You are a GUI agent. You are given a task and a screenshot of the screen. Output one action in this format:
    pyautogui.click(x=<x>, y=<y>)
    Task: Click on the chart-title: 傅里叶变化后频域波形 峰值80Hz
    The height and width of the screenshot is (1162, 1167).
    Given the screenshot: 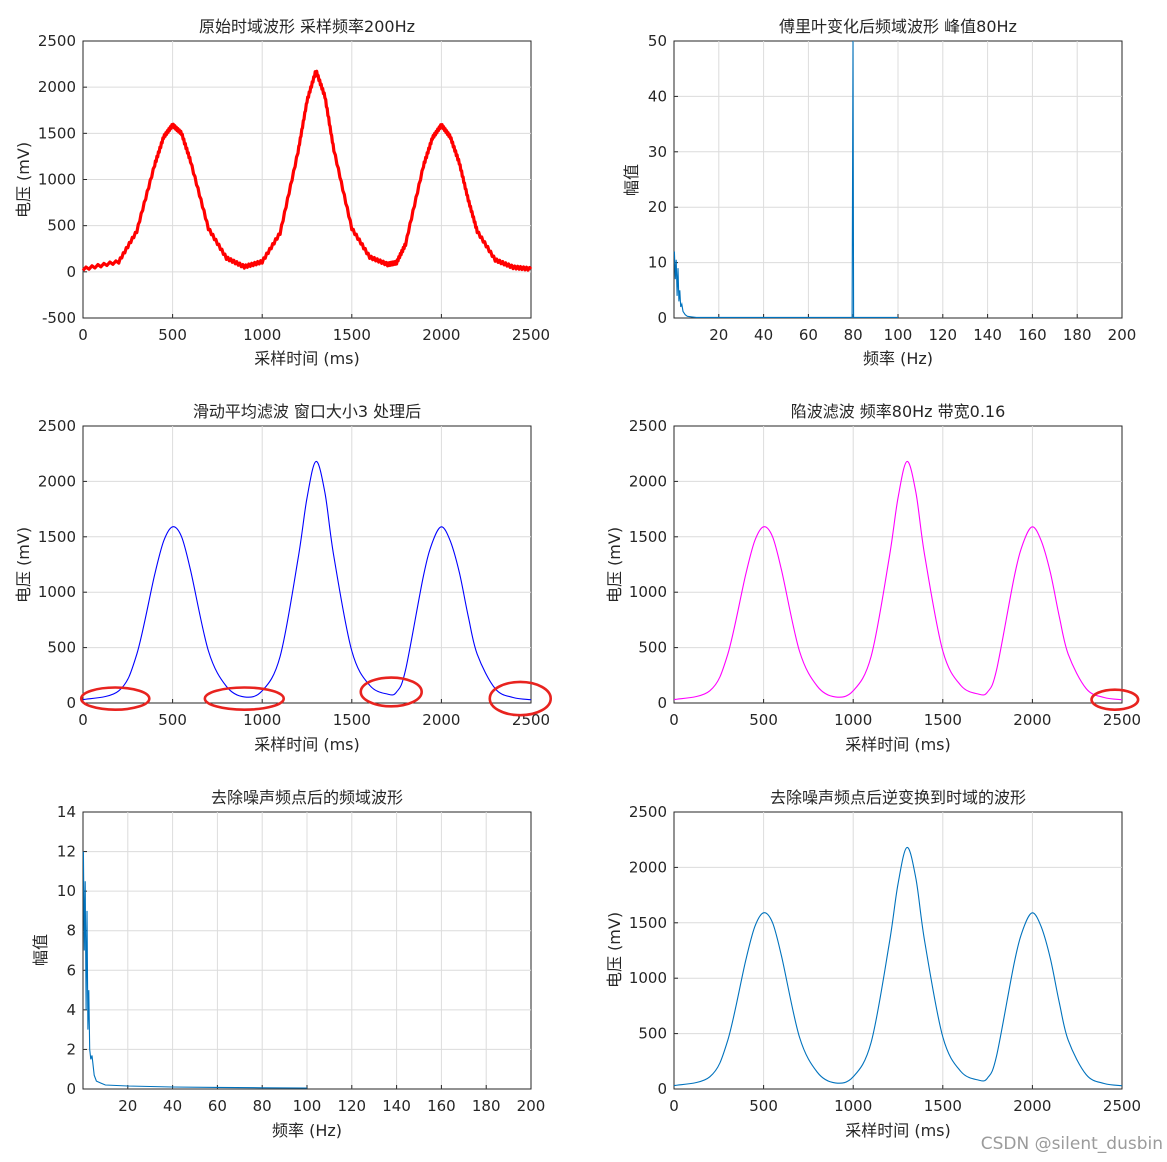 What is the action you would take?
    pyautogui.click(x=898, y=26)
    